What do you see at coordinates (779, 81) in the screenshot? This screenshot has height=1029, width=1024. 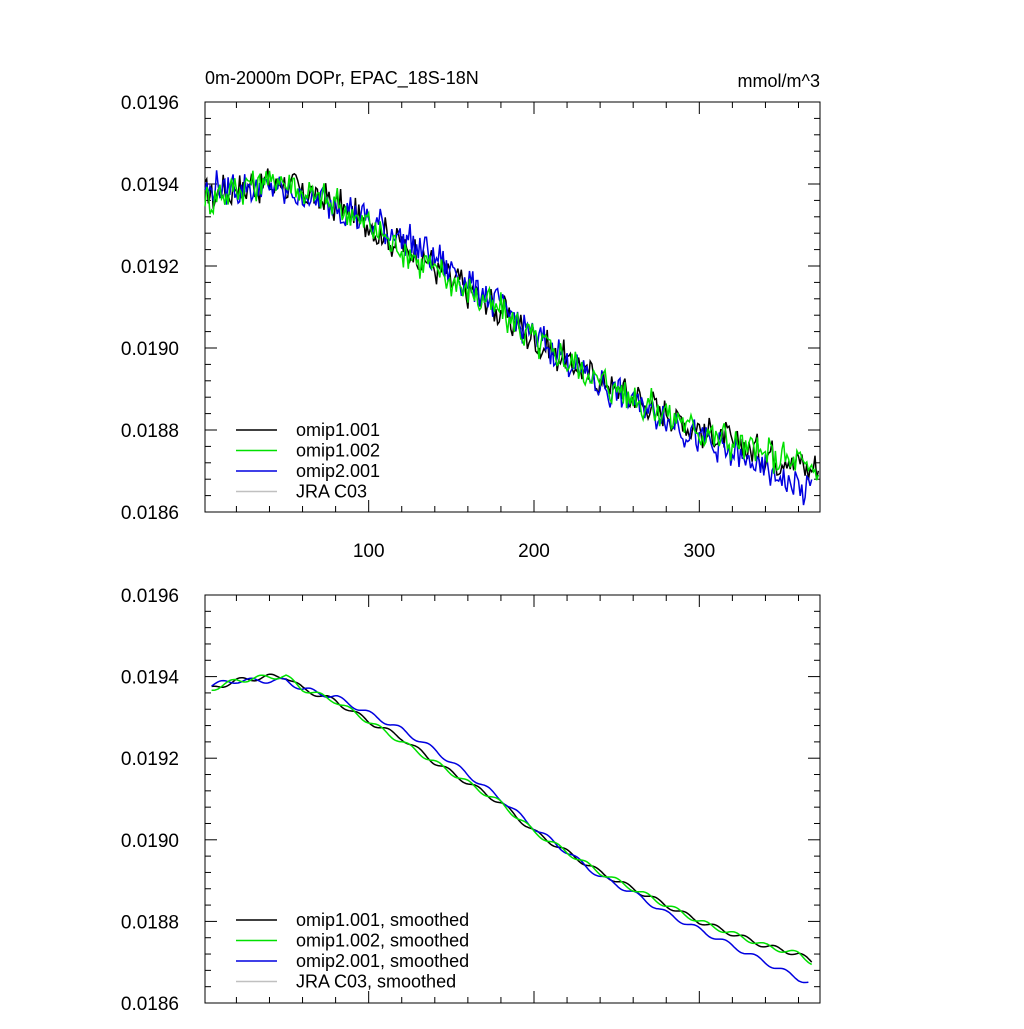 I see `units-label: mmol/m^3` at bounding box center [779, 81].